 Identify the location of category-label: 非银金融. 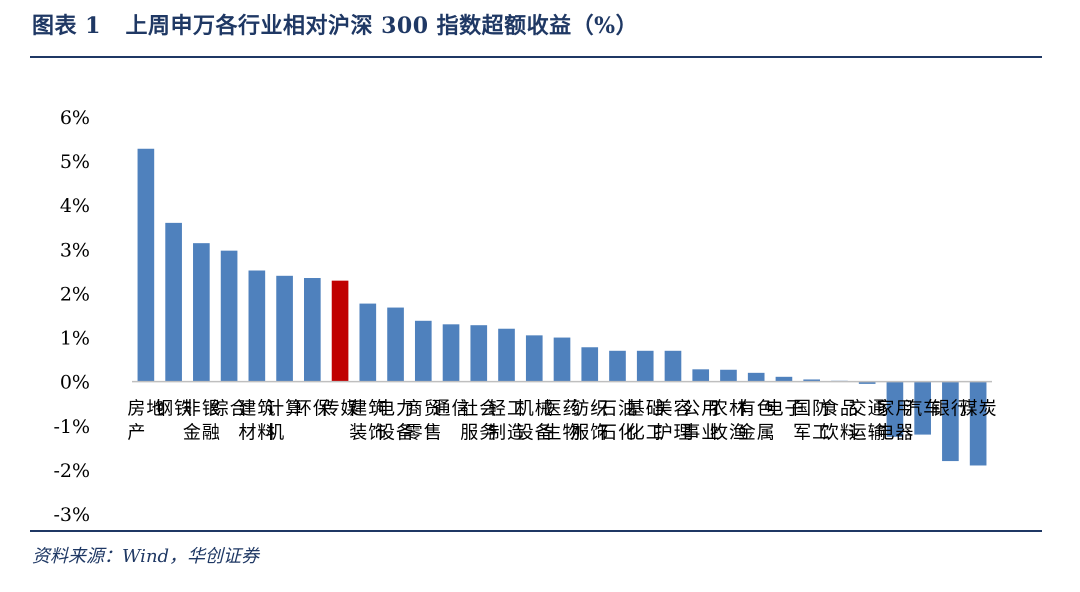
(201, 421).